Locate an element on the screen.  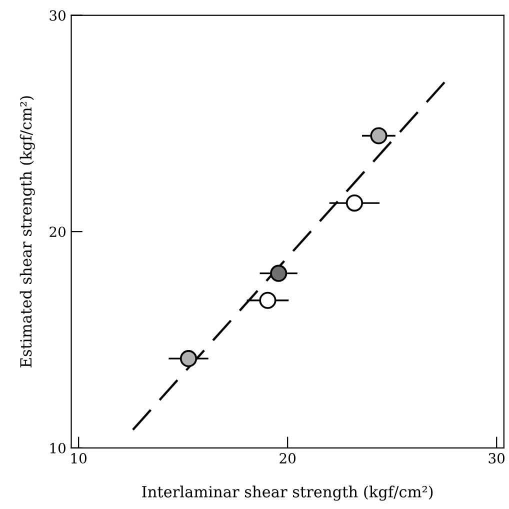
y-tick-label: 30 is located at coordinates (58, 15).